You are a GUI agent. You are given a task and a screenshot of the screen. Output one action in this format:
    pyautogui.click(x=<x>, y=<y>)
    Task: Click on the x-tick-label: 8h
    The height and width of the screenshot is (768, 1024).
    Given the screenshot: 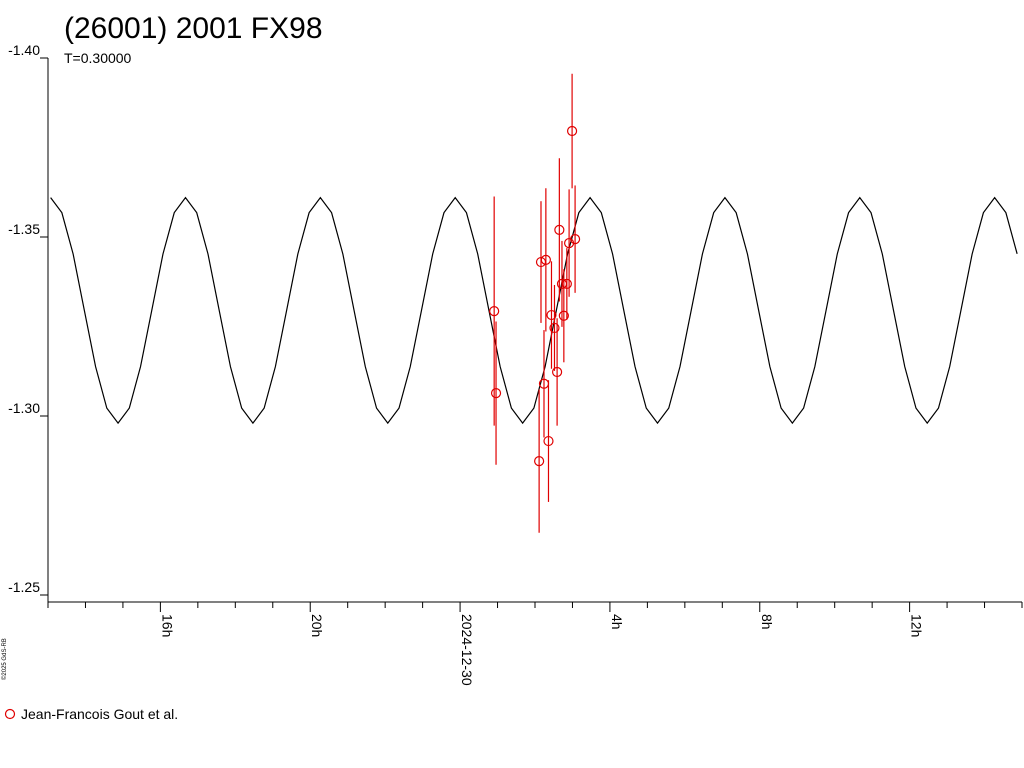 What is the action you would take?
    pyautogui.click(x=767, y=622)
    